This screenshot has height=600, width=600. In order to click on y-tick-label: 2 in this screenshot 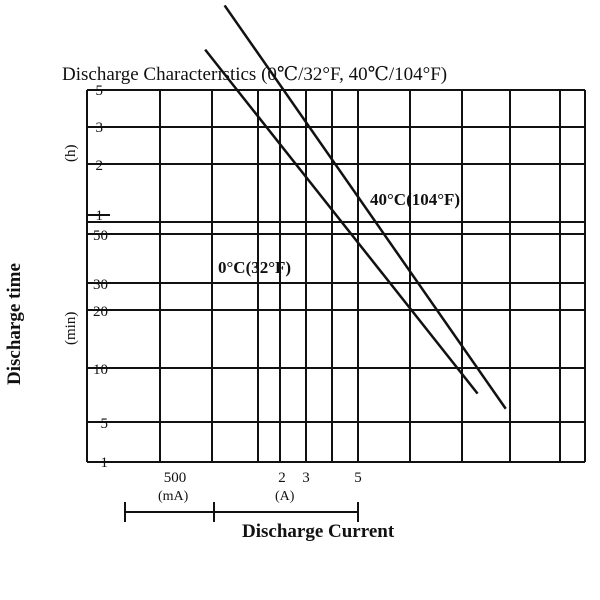, I will do `click(100, 166)`.